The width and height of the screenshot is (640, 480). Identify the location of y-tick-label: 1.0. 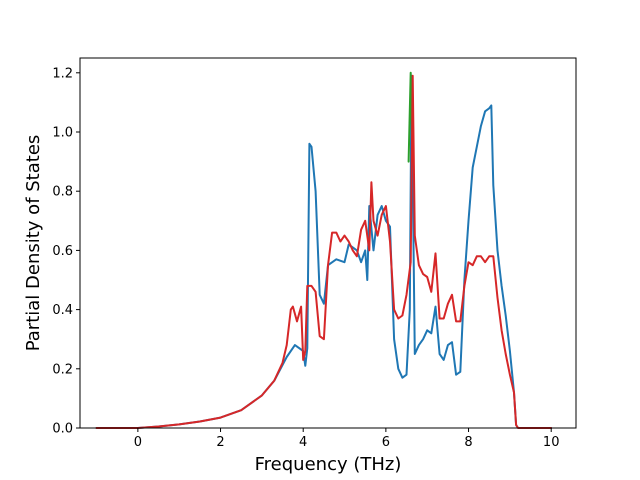
(62, 133).